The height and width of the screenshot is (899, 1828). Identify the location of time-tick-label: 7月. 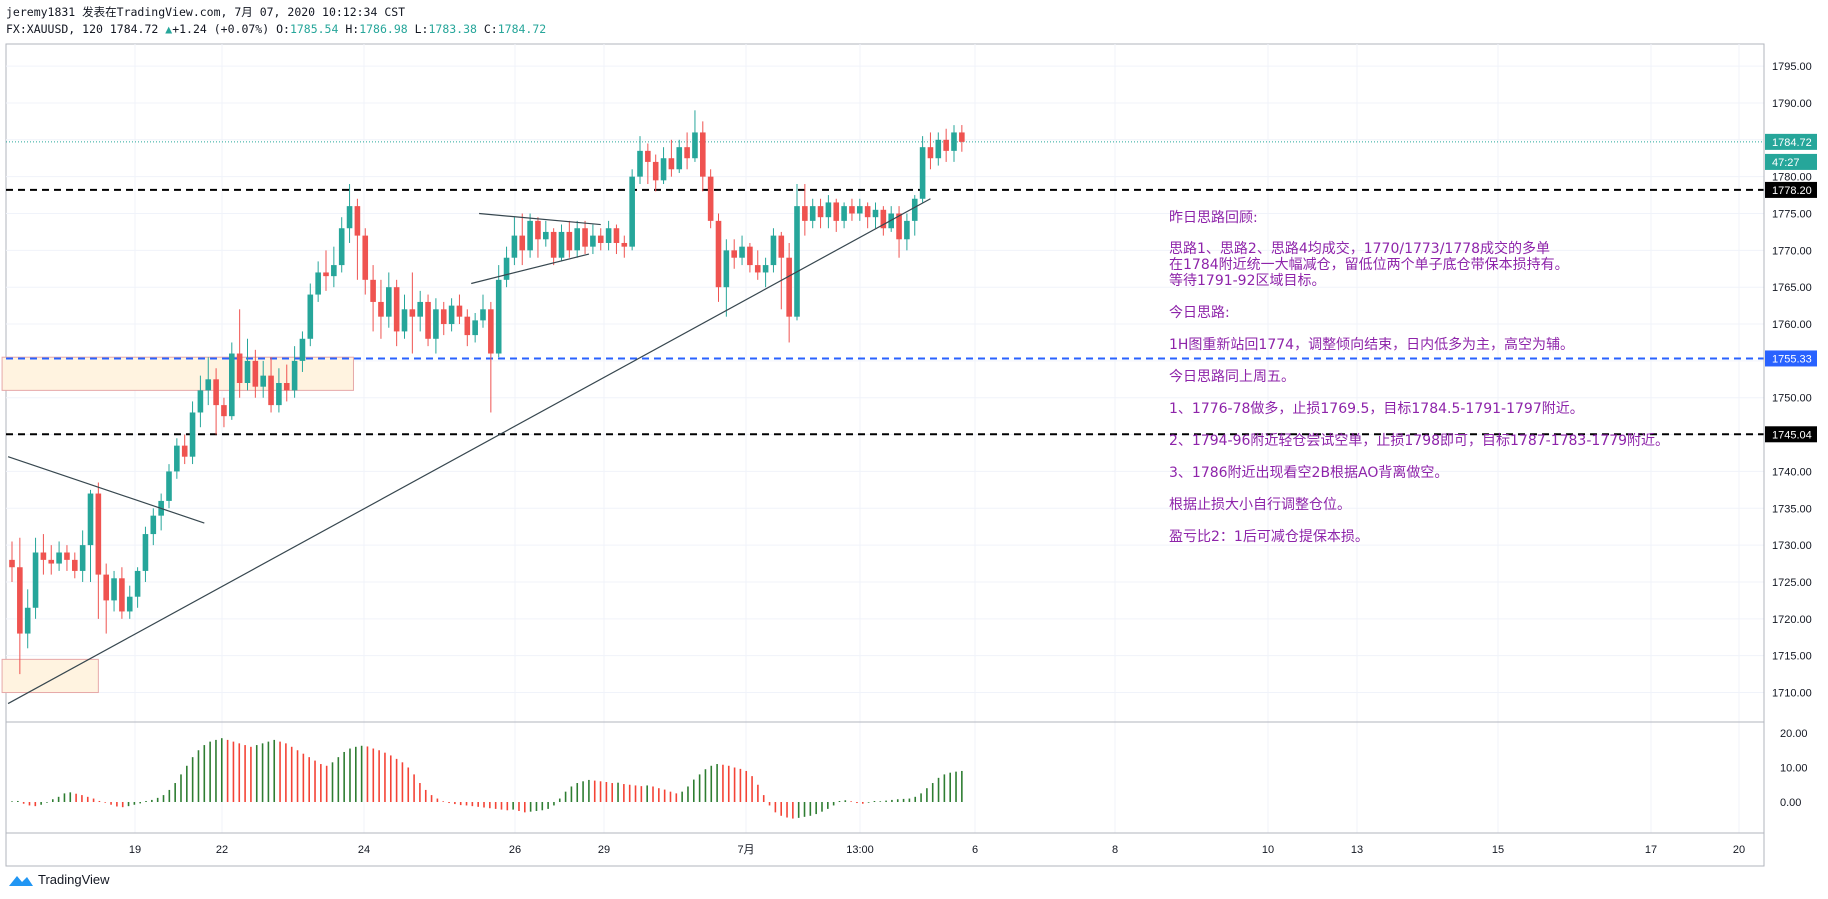
(745, 850).